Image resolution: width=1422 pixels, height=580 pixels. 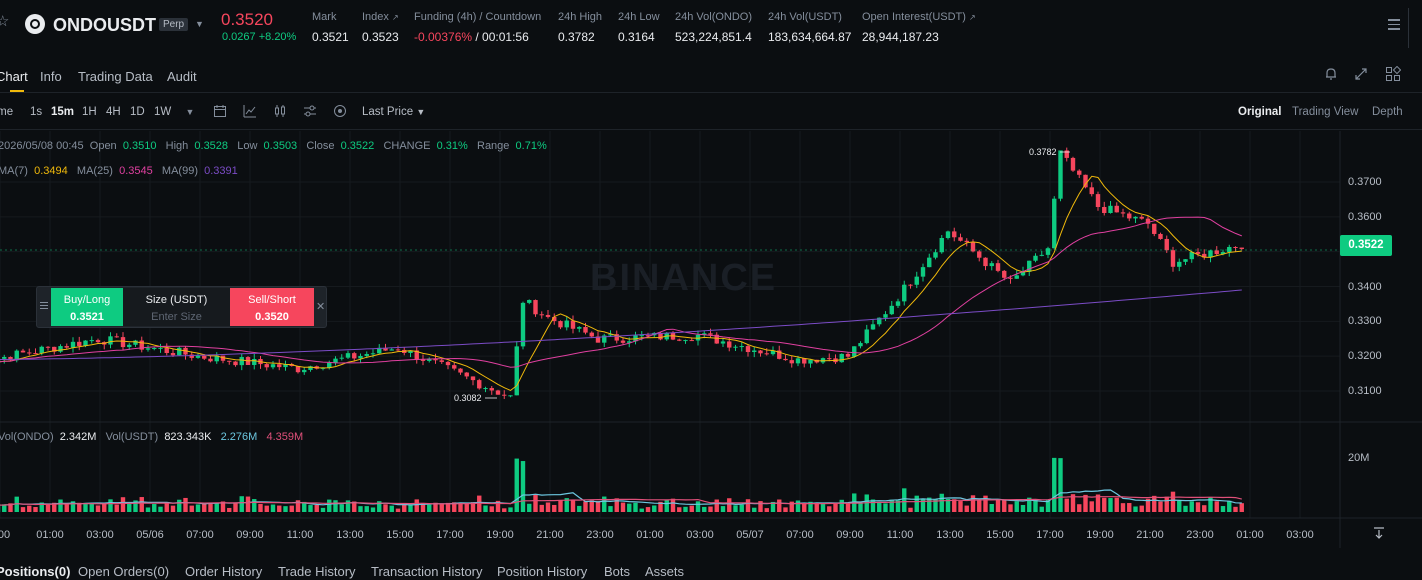 I want to click on interval-4h: 4H, so click(x=113, y=112).